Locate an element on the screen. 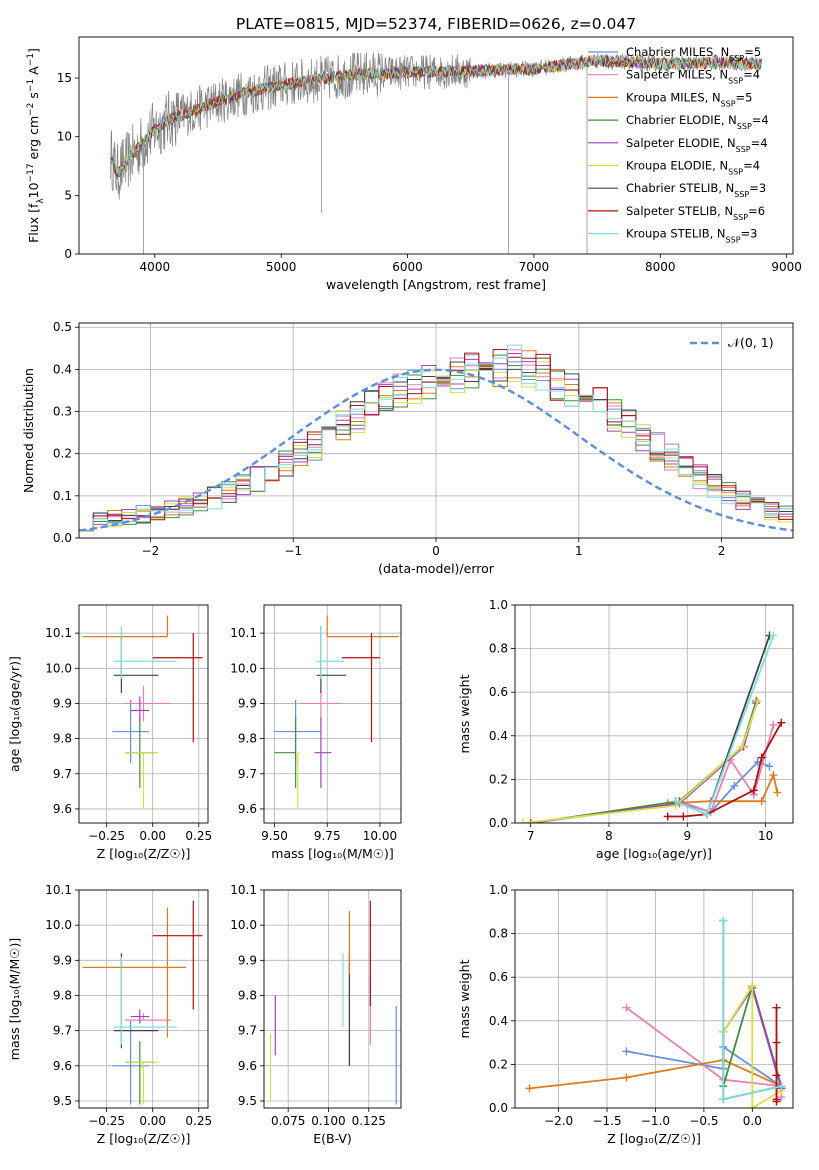 The width and height of the screenshot is (819, 1170). y-axis-label: mass [log₁₀(M/M☉)] is located at coordinates (14, 999).